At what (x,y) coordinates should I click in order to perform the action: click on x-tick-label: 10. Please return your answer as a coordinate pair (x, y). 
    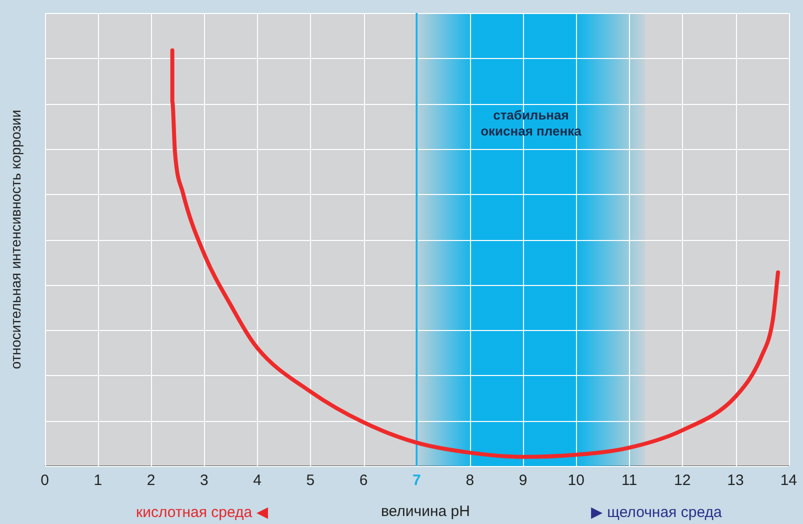
    Looking at the image, I should click on (576, 481).